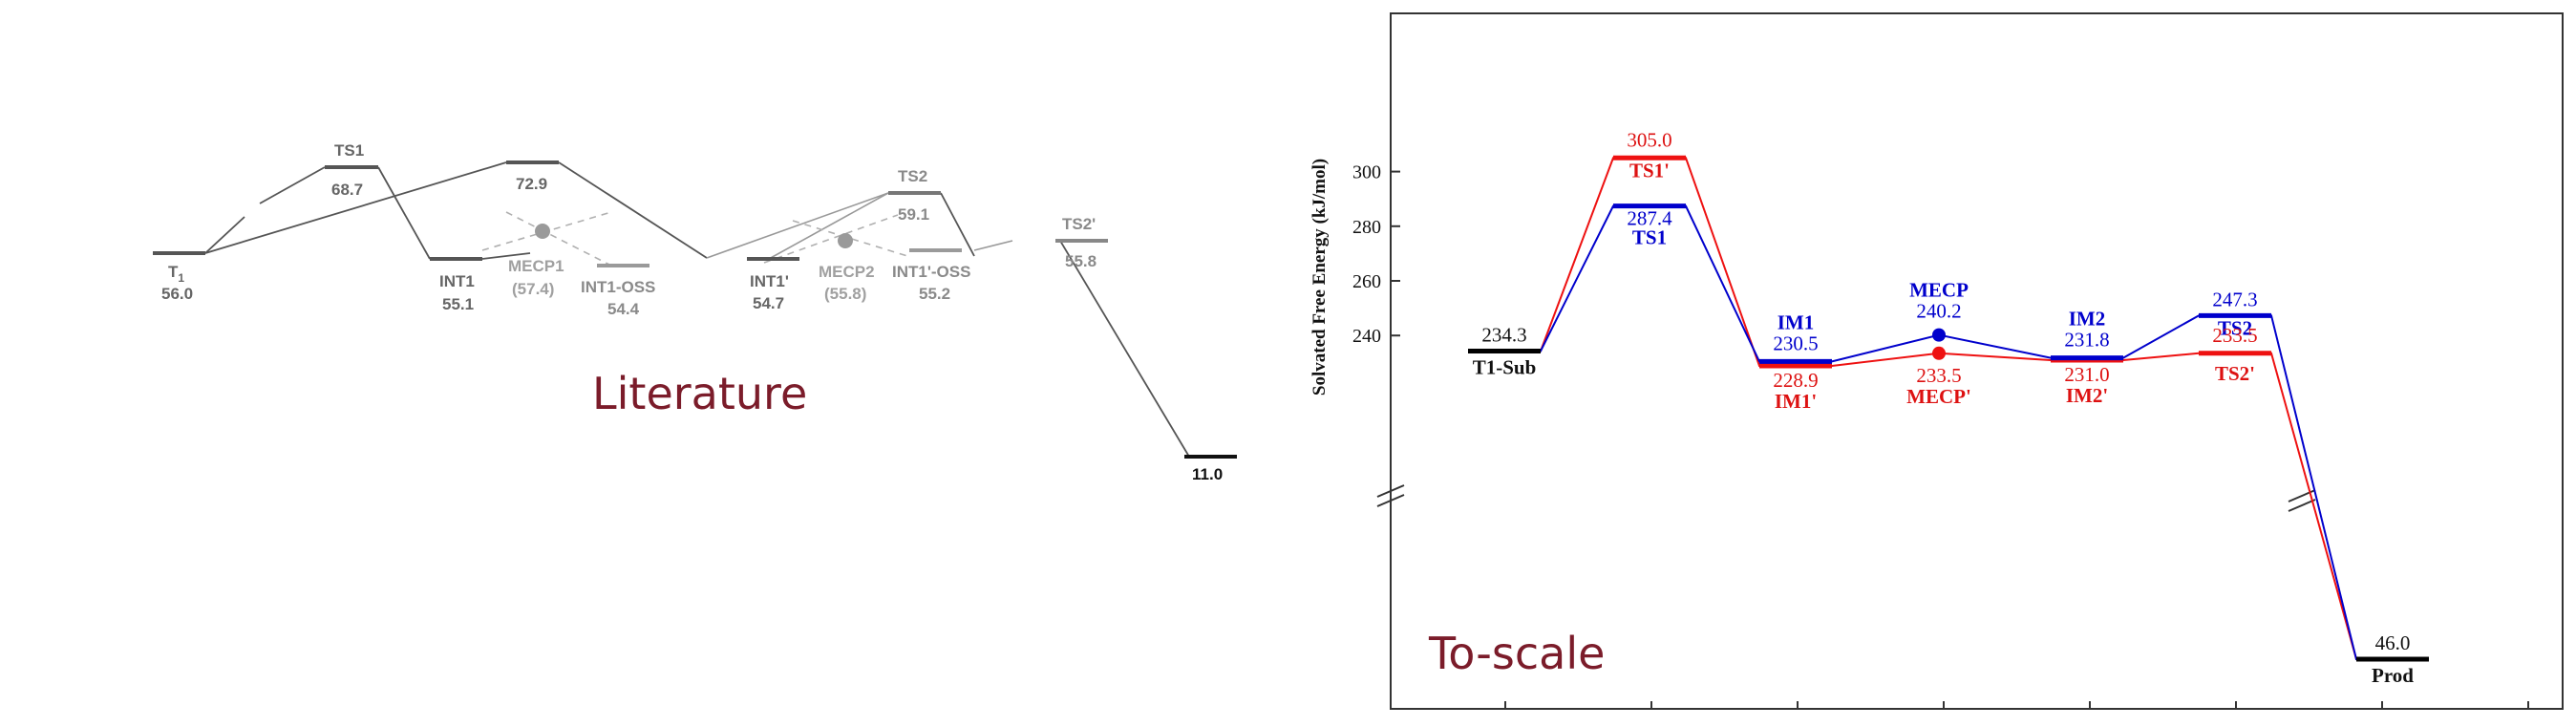  I want to click on blue-value-label: 46.0, so click(2393, 642).